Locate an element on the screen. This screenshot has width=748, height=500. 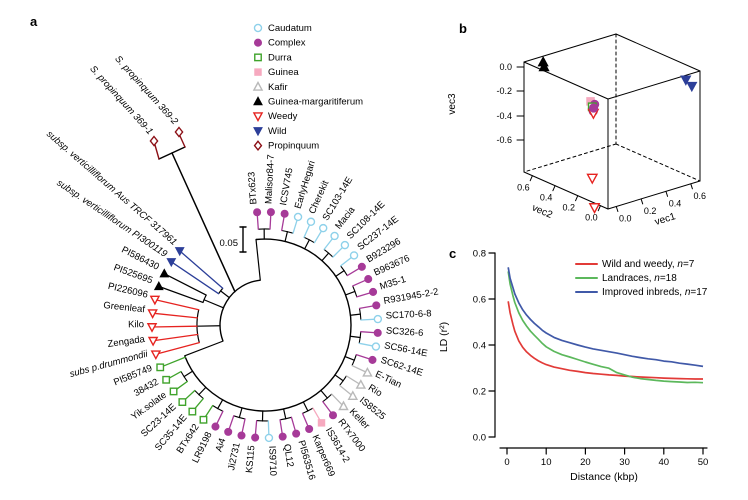
tip-label: Ai4 is located at coordinates (221, 445).